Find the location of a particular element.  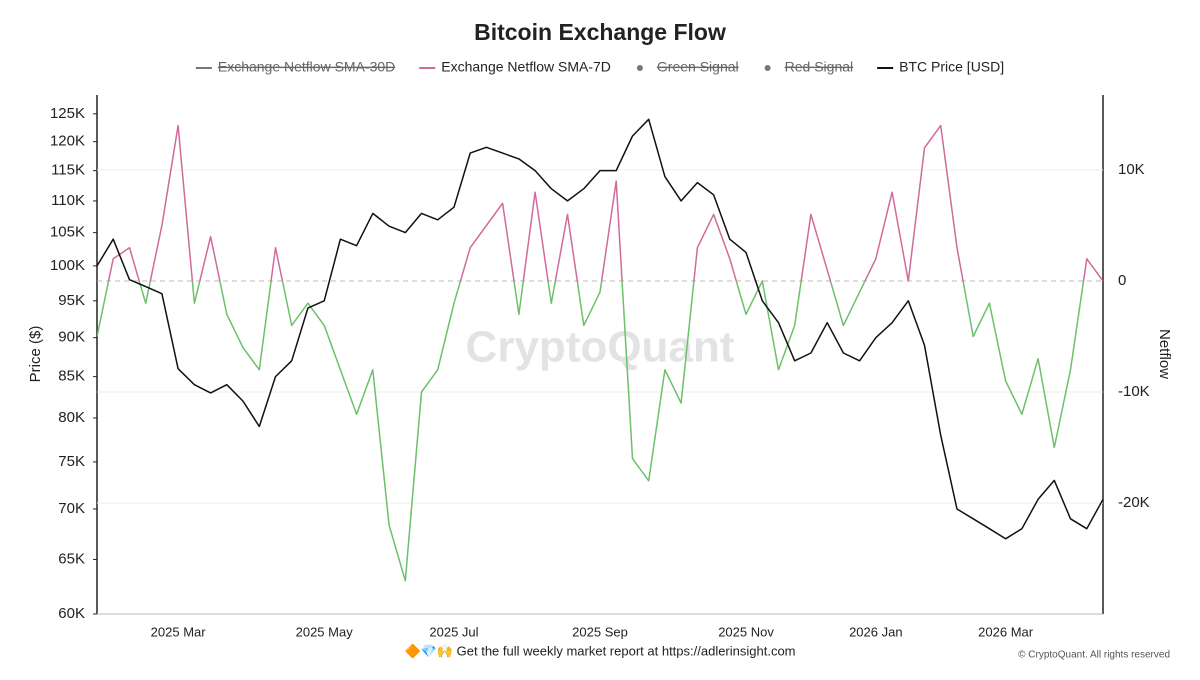

y-tick-label: 75K is located at coordinates (71, 461).